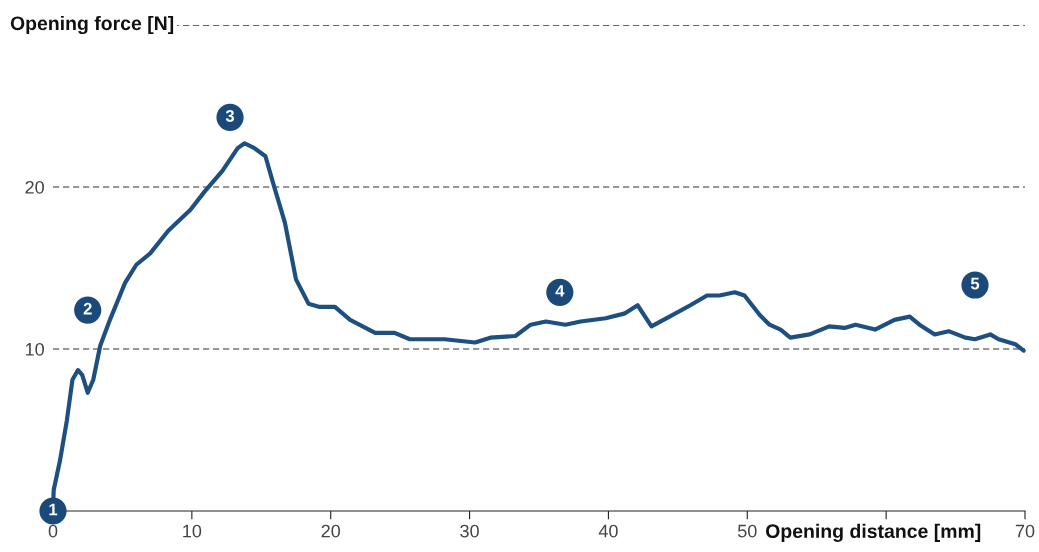 This screenshot has height=552, width=1039. What do you see at coordinates (975, 283) in the screenshot?
I see `annotation: 5` at bounding box center [975, 283].